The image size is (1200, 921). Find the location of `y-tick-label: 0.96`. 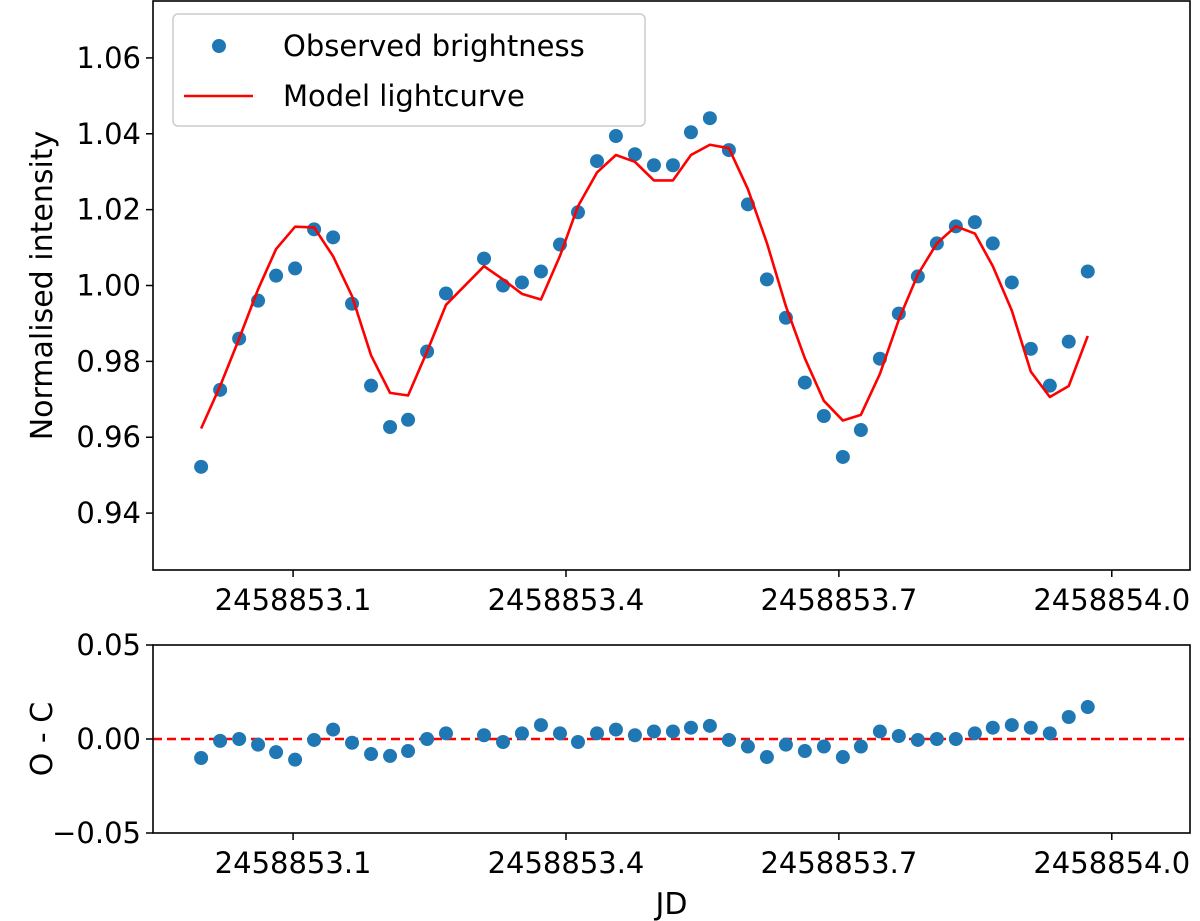

y-tick-label: 0.96 is located at coordinates (108, 437).